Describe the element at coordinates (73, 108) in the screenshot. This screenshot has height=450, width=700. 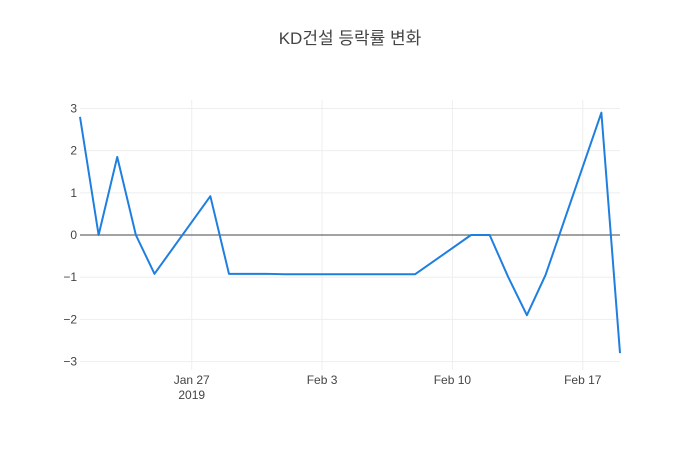
I see `y-tick-label: 3` at that location.